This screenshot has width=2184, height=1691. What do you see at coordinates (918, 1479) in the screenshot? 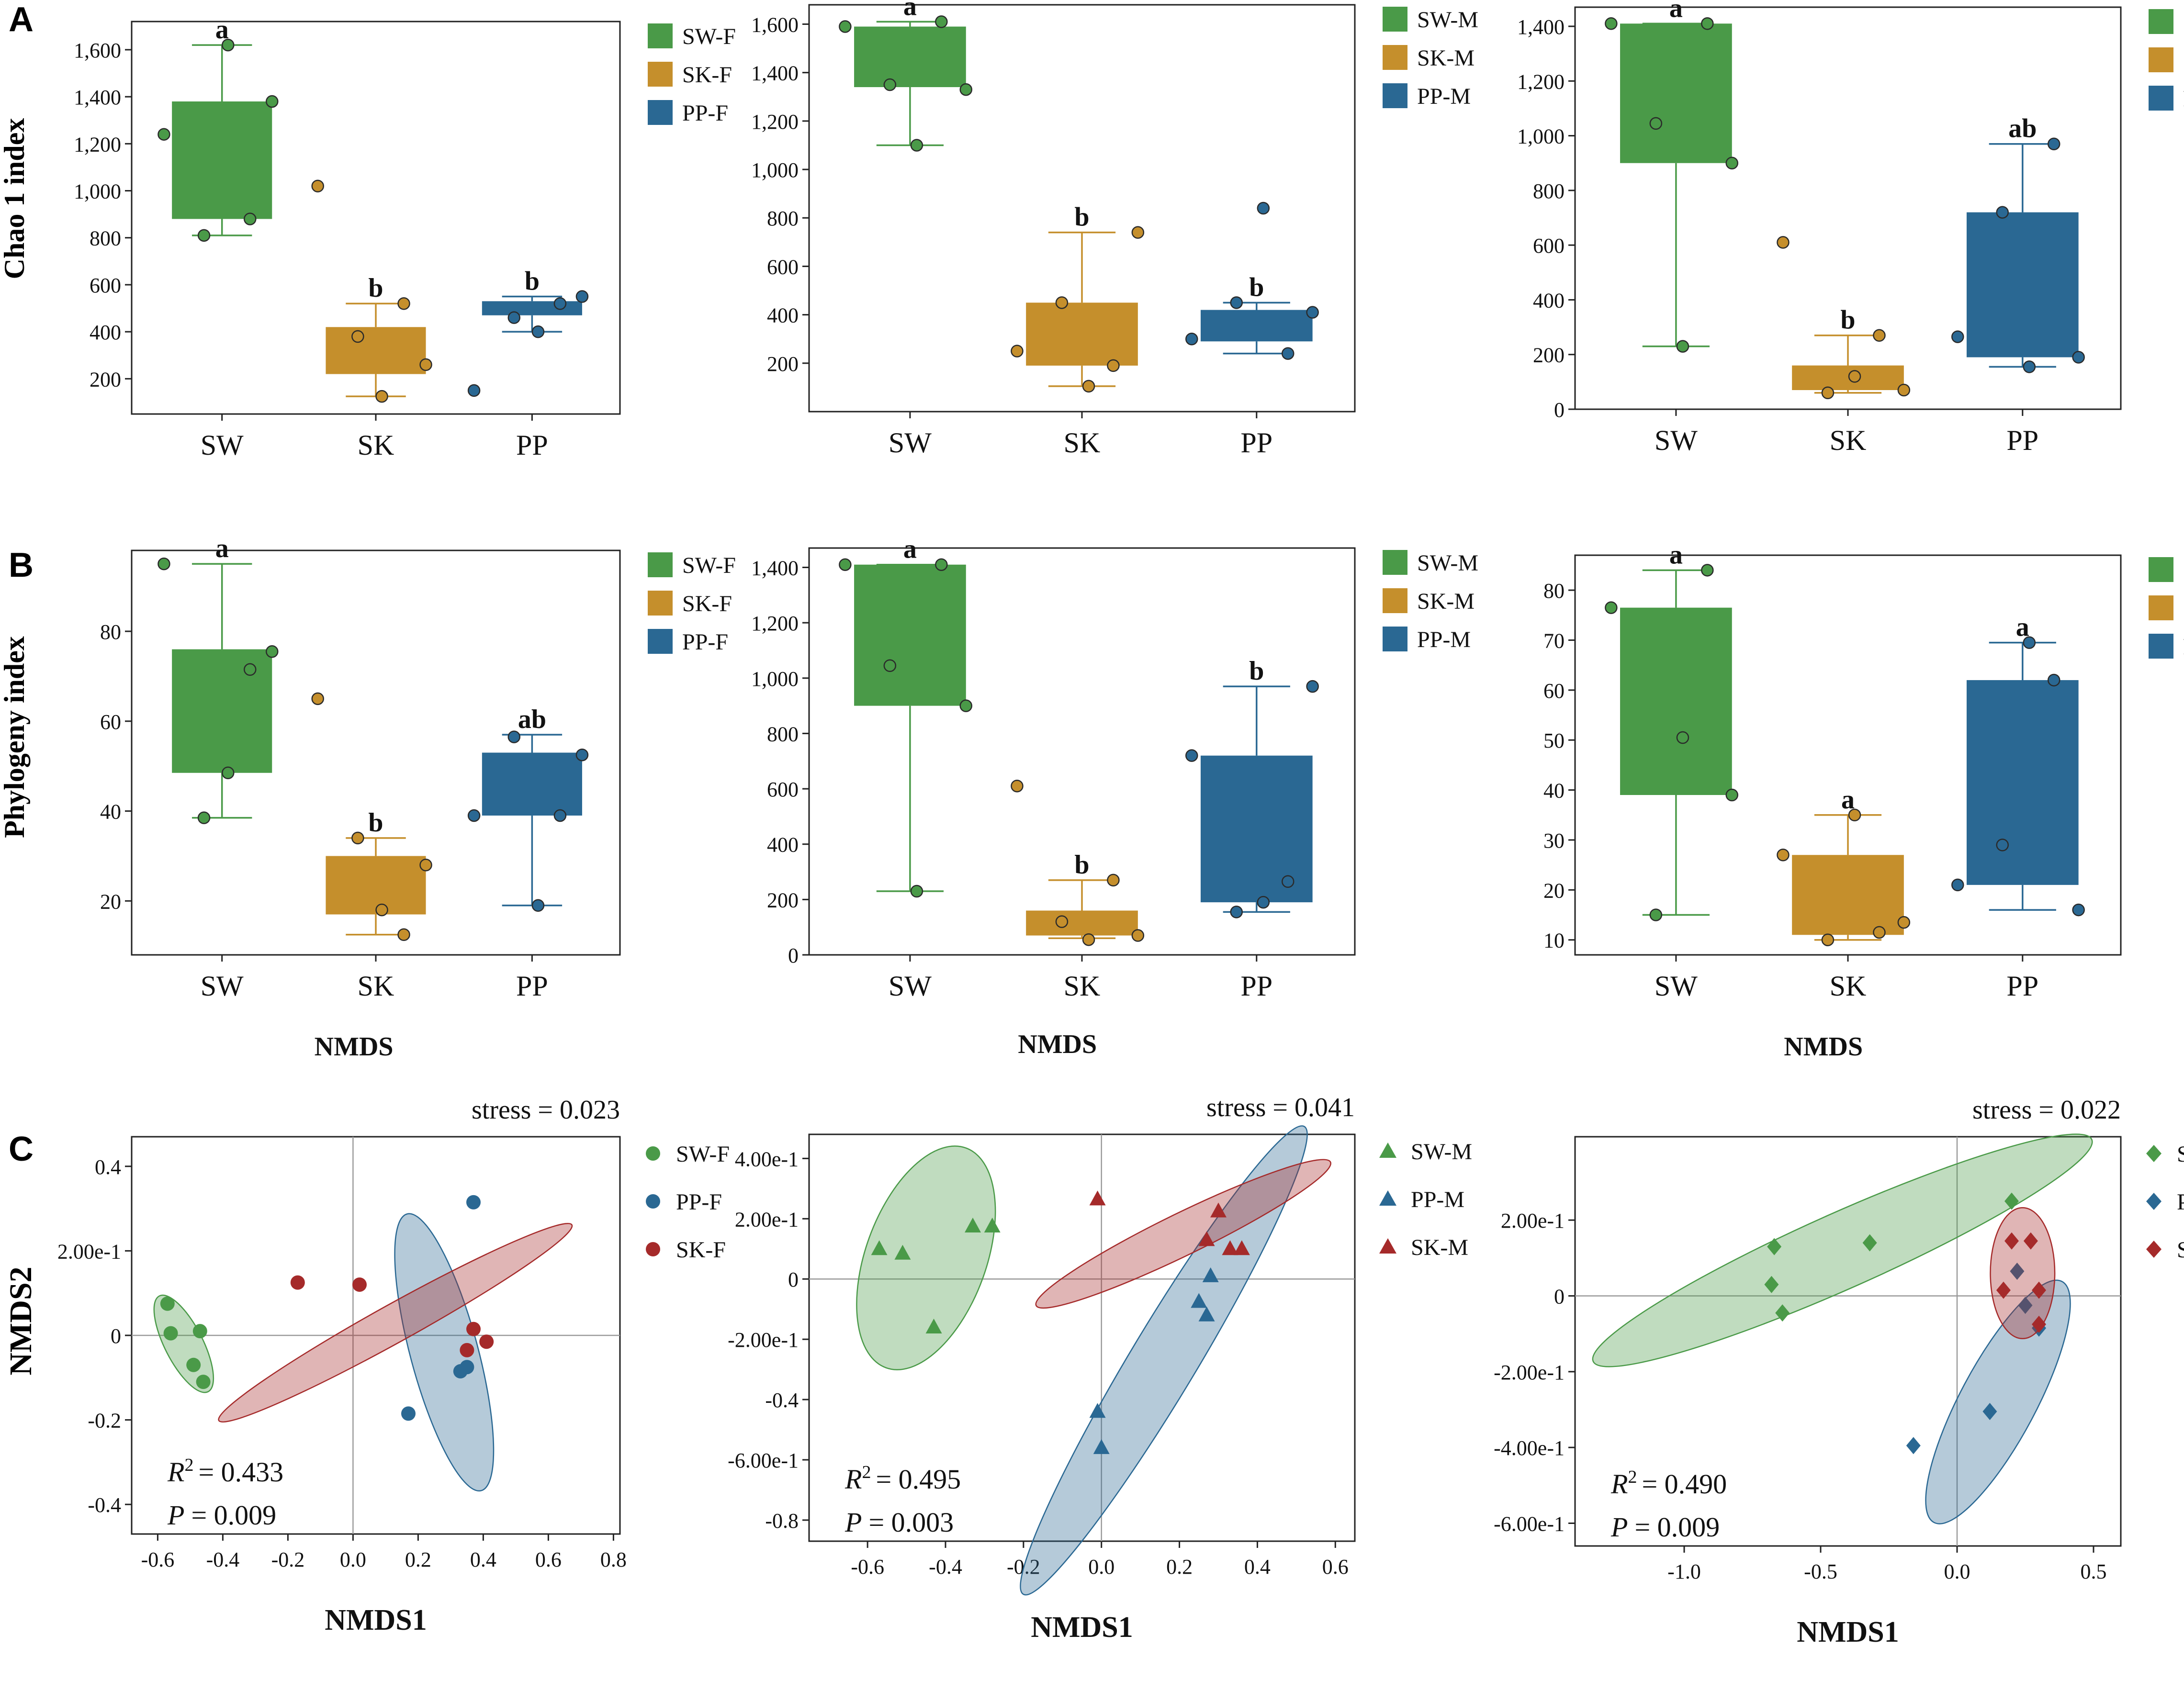
I see `r-squared-value: = 0.495` at bounding box center [918, 1479].